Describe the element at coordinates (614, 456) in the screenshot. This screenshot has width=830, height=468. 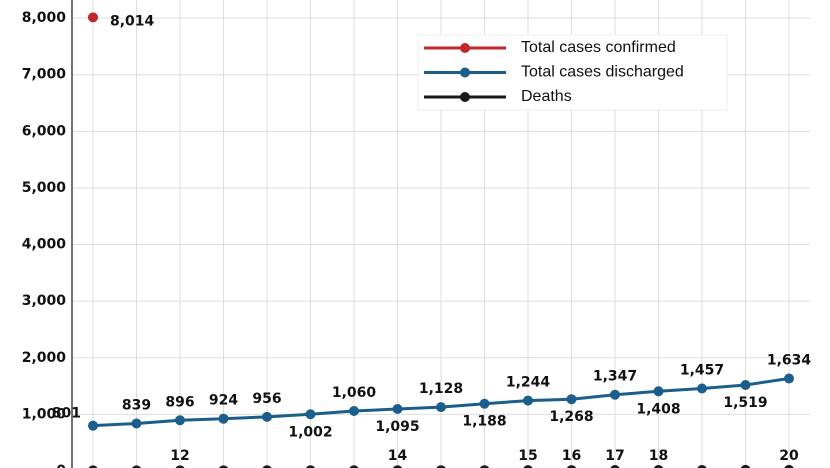
I see `data-label: 17` at that location.